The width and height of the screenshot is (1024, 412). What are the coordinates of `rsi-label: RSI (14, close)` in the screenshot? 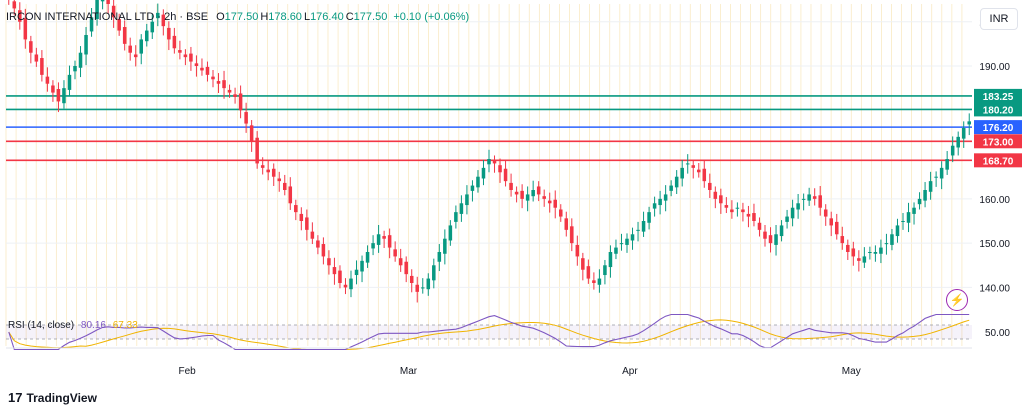 It's located at (41, 325).